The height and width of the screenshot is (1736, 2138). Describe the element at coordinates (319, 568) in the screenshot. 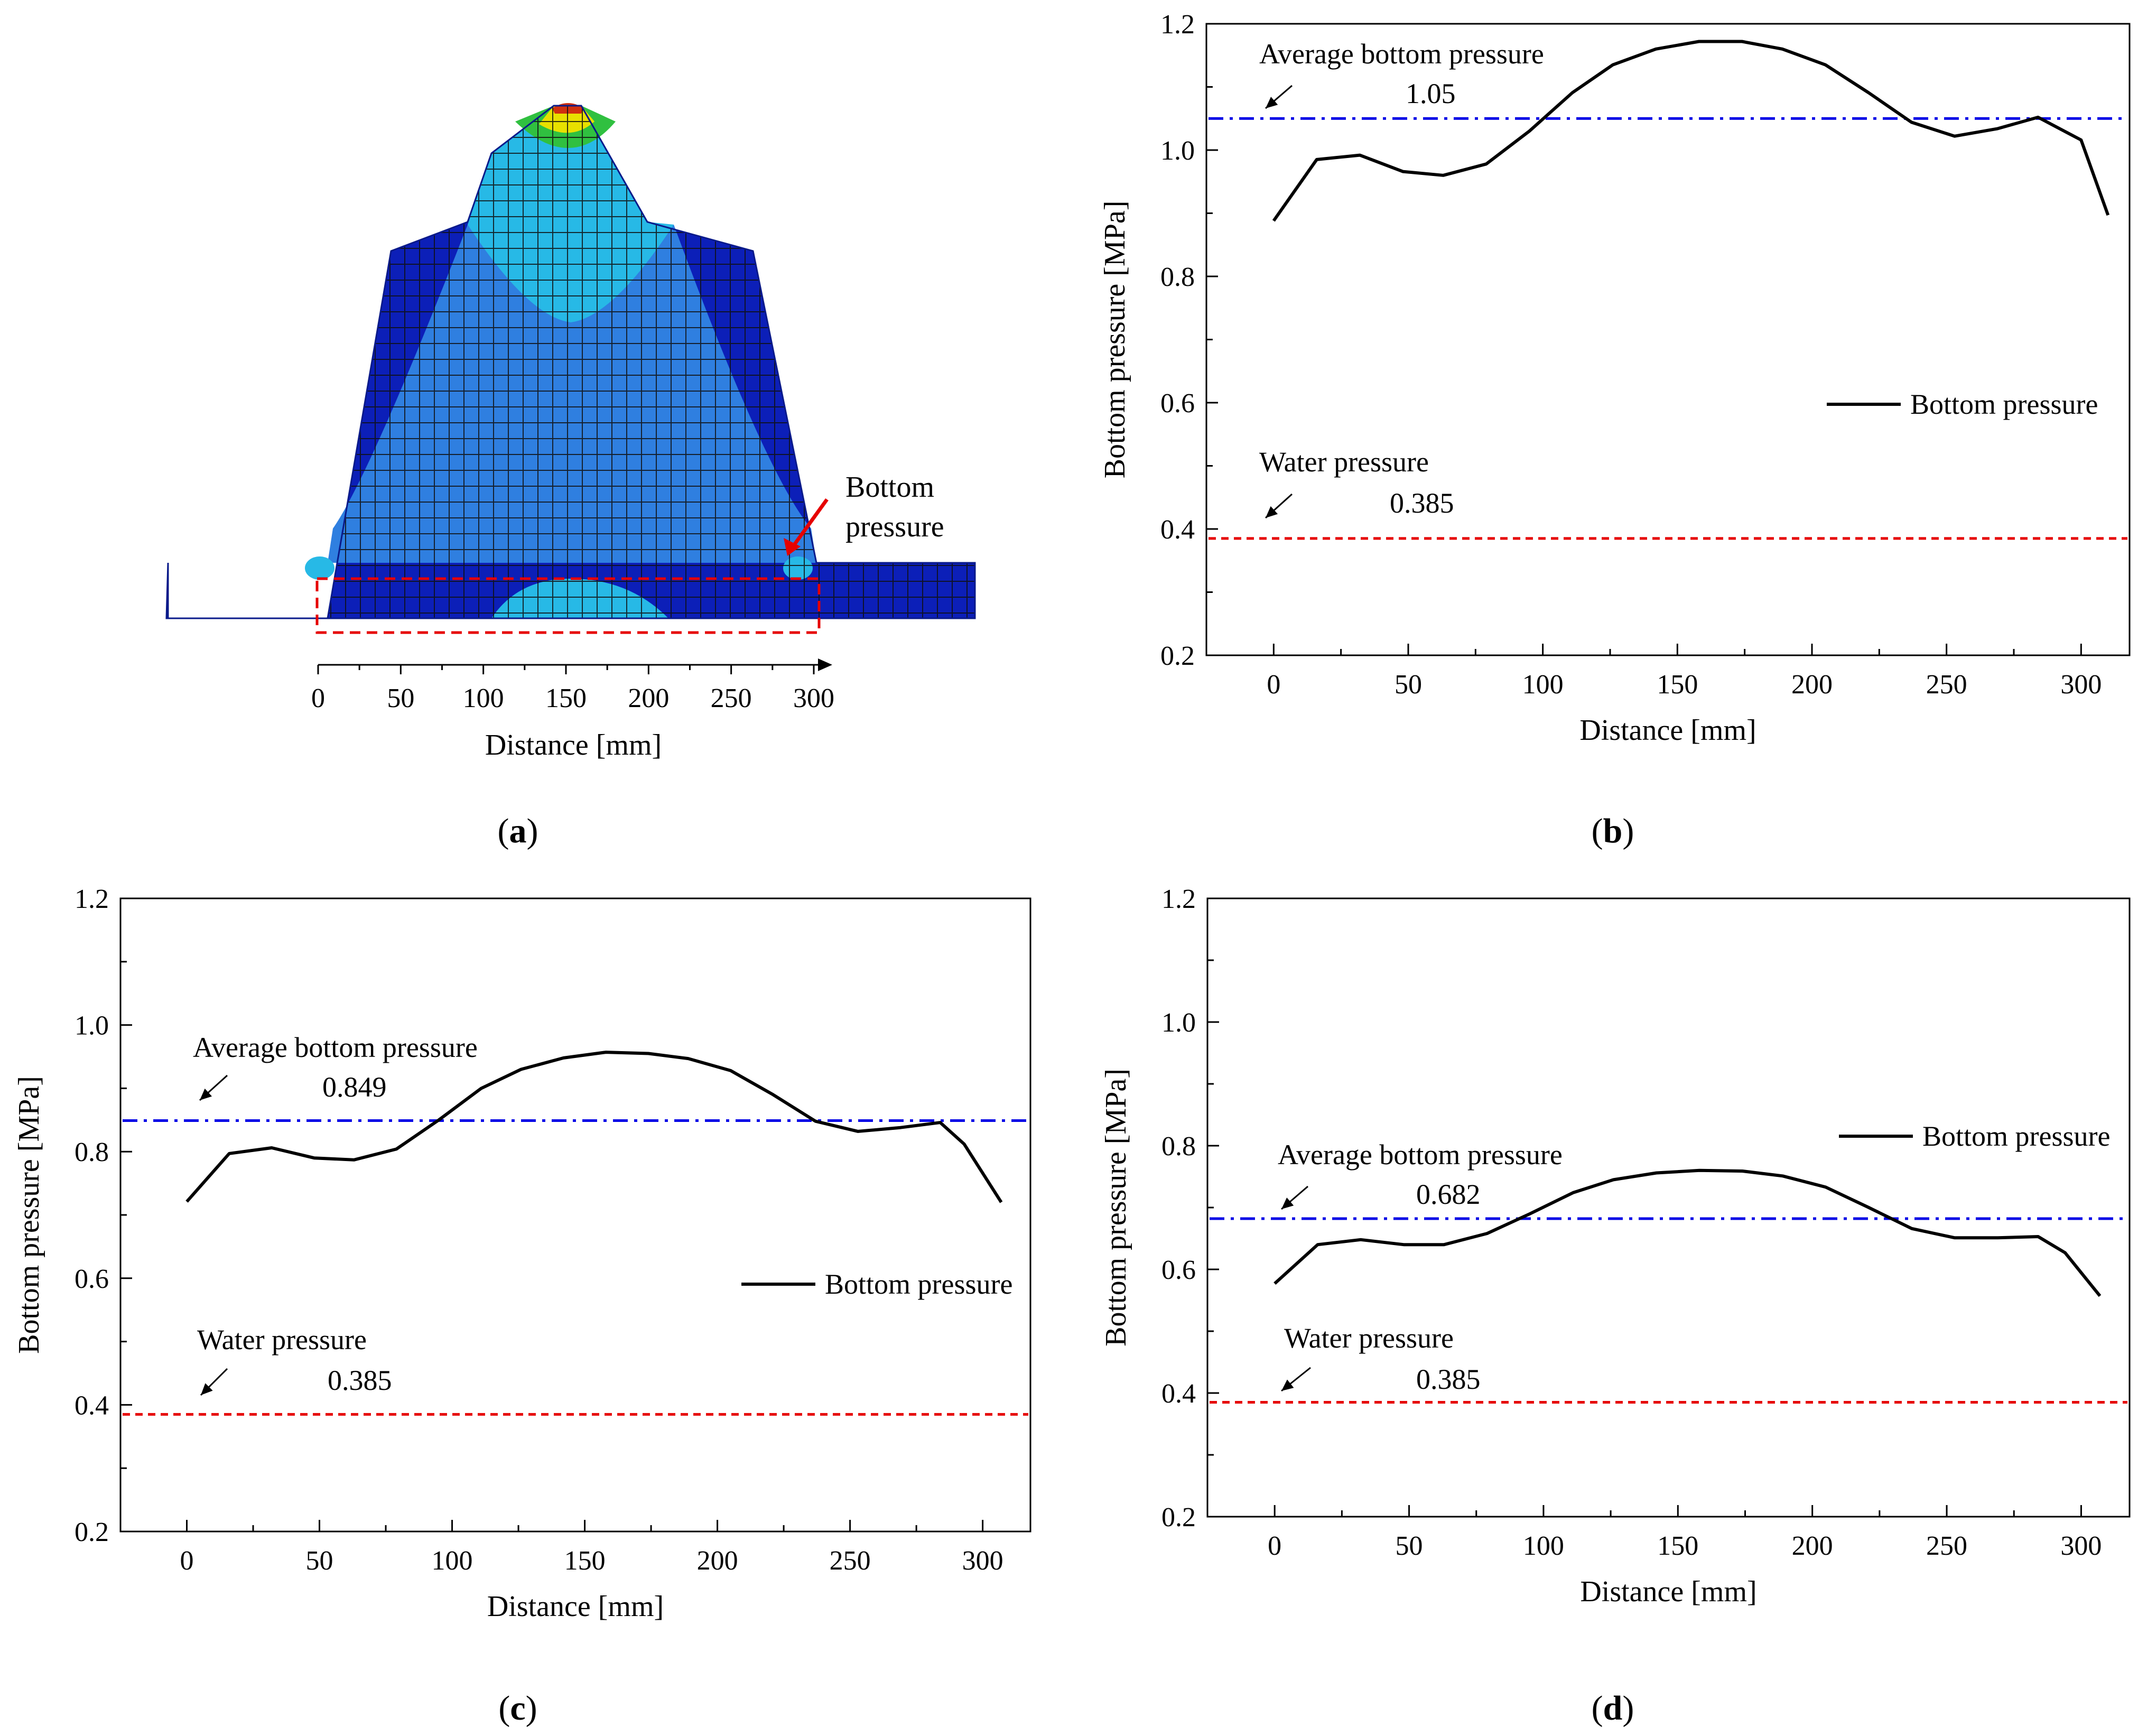

I see `stress-zone-corner-left` at that location.